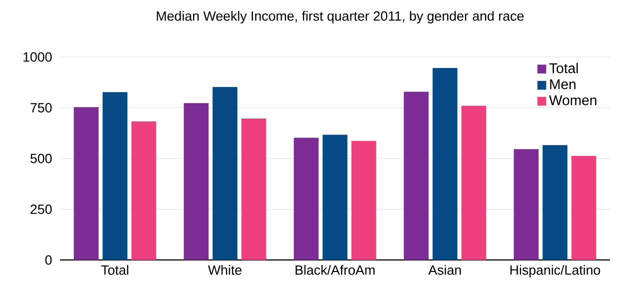 The height and width of the screenshot is (298, 640). Describe the element at coordinates (38, 57) in the screenshot. I see `y-tick-label: 1000` at that location.